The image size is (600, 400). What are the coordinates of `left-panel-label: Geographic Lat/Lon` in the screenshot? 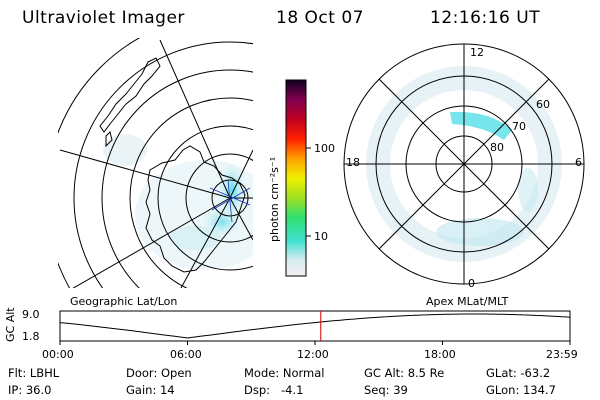 It's located at (124, 301).